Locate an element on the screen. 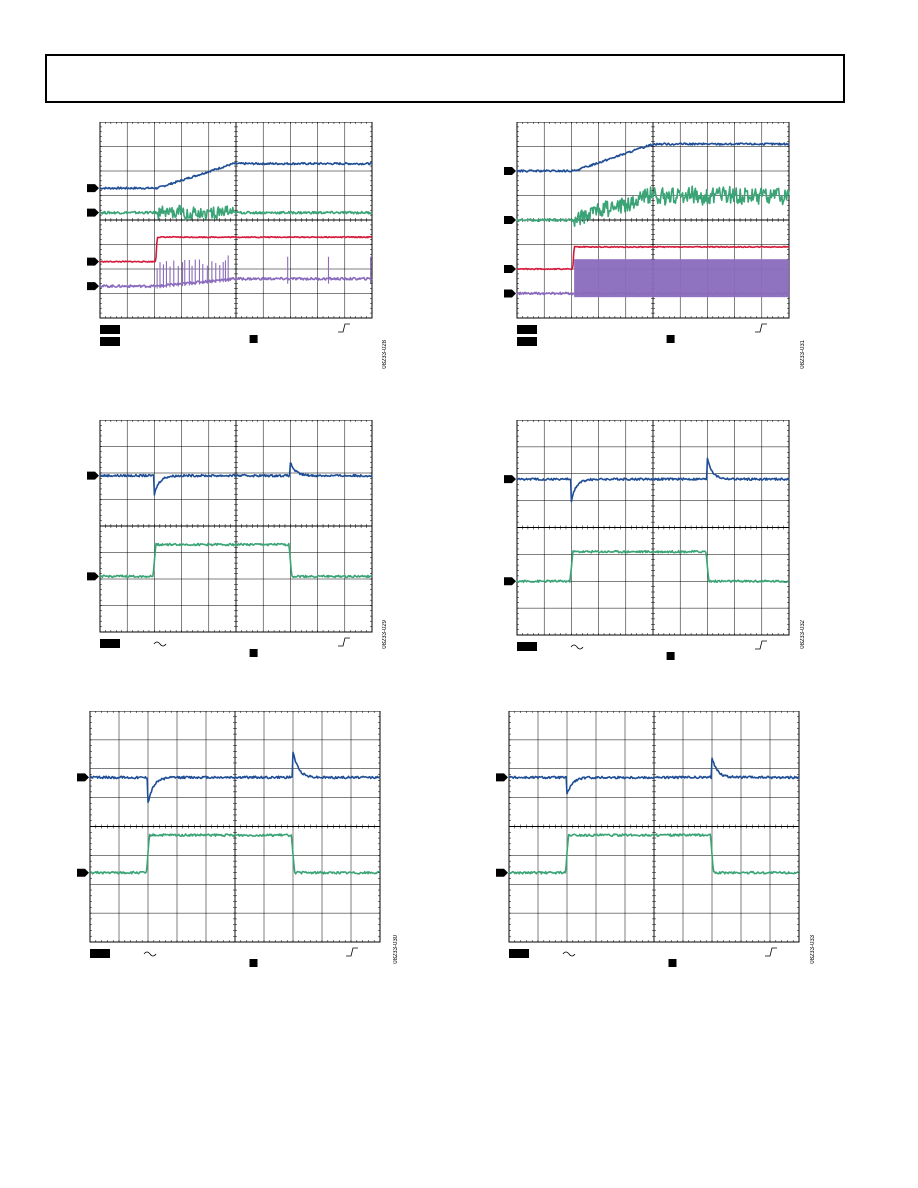 This screenshot has width=918, height=1188. figure-id: 08233-028 is located at coordinates (385, 354).